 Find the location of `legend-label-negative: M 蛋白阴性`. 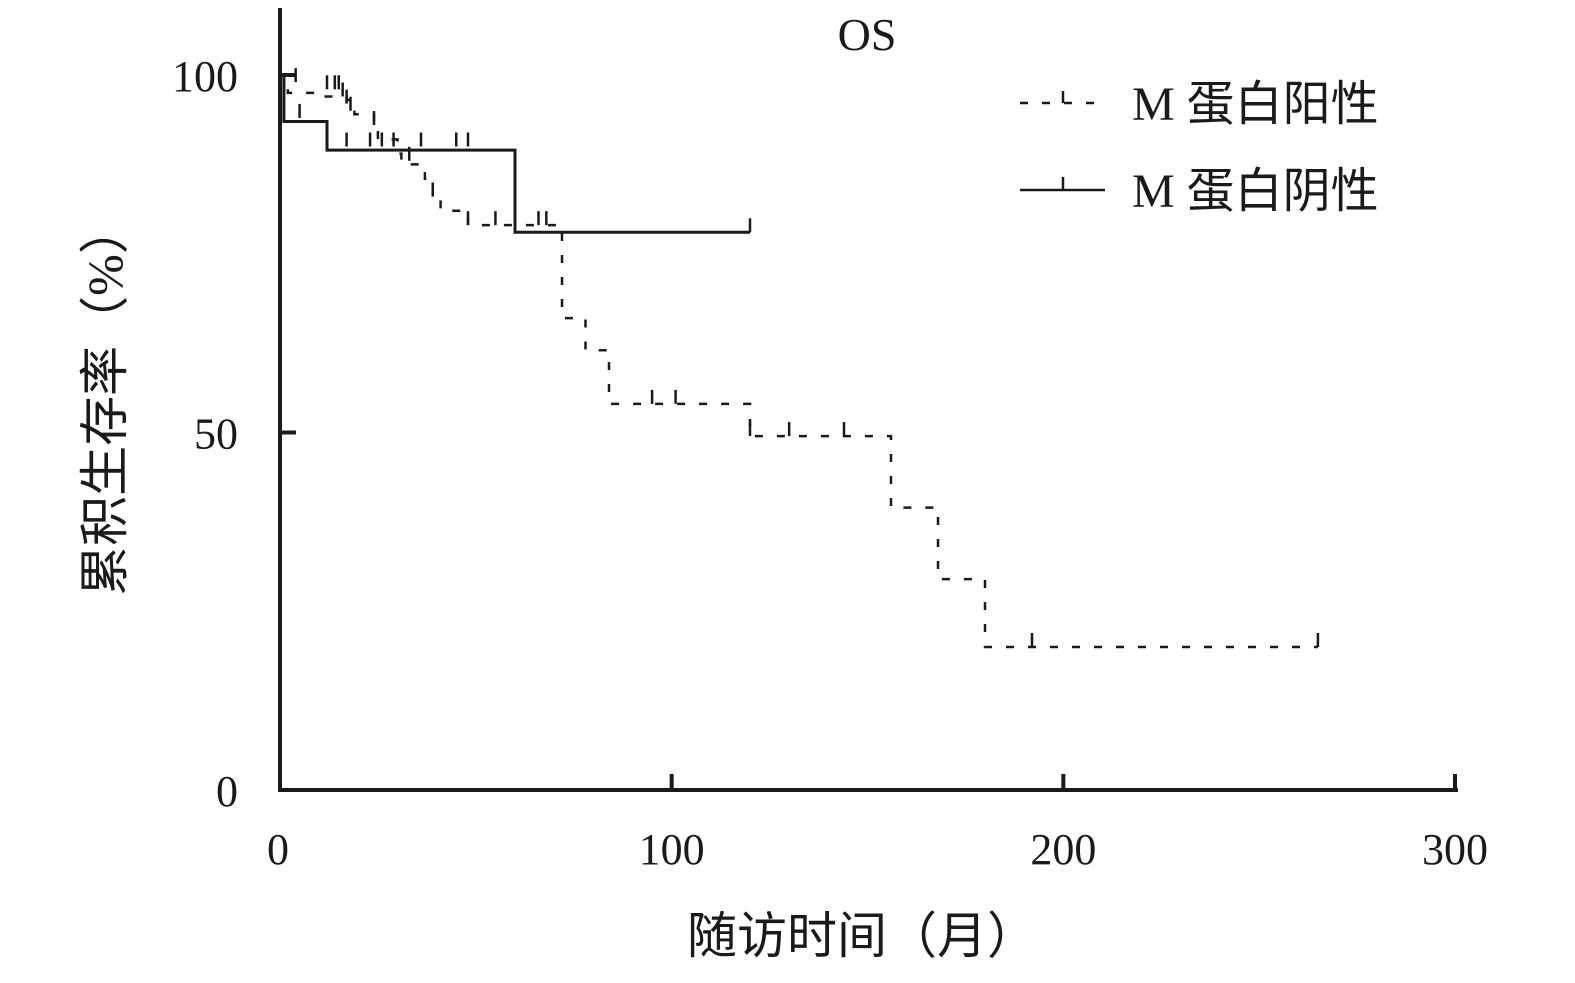

legend-label-negative: M 蛋白阴性 is located at coordinates (1255, 191).